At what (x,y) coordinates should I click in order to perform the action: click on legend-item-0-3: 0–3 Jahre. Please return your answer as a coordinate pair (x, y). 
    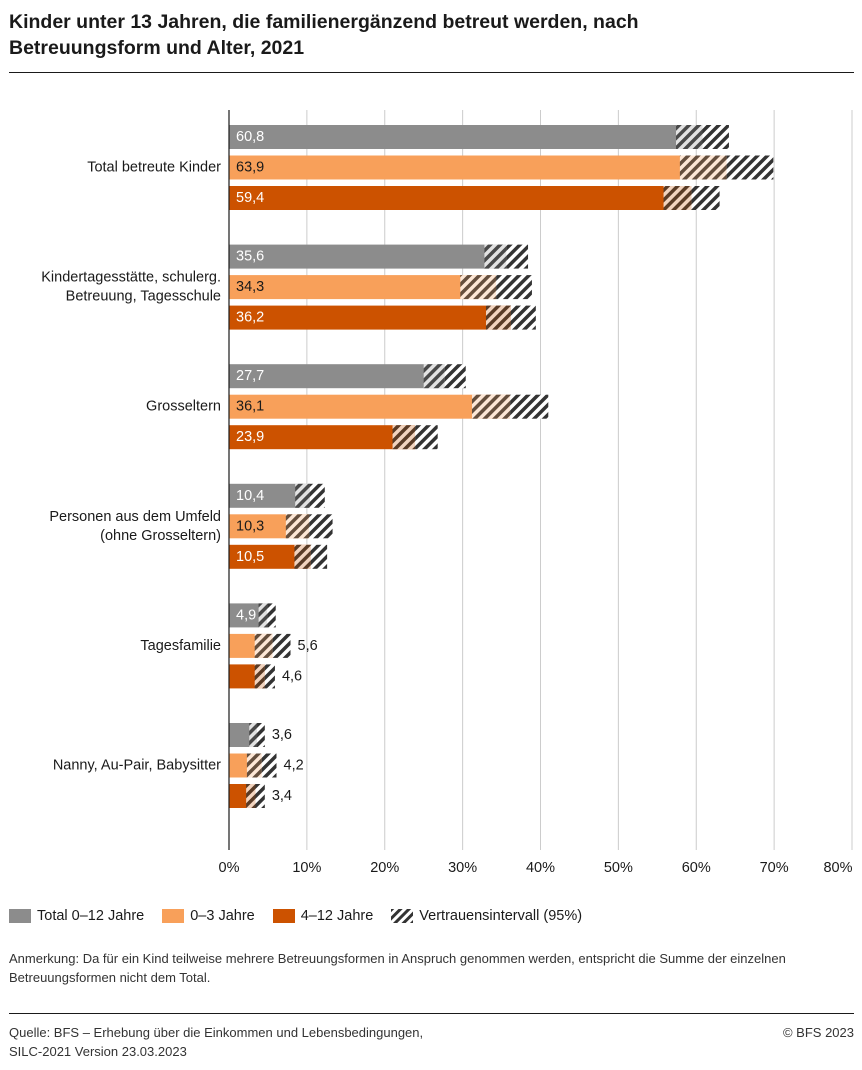
    Looking at the image, I should click on (208, 916).